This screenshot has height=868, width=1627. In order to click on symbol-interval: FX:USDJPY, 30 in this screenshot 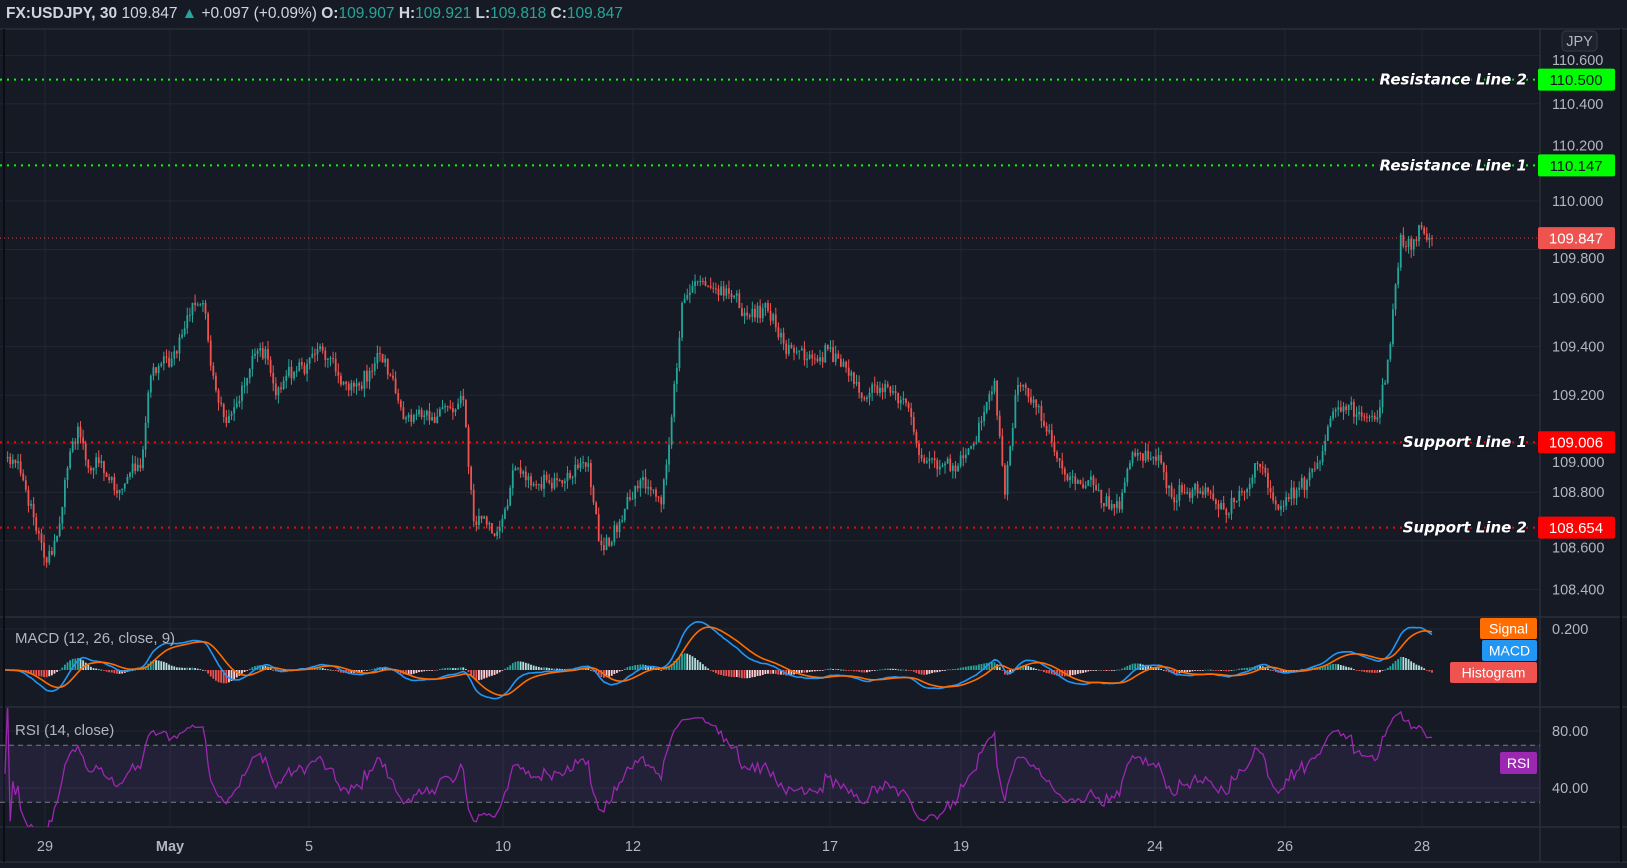, I will do `click(62, 13)`.